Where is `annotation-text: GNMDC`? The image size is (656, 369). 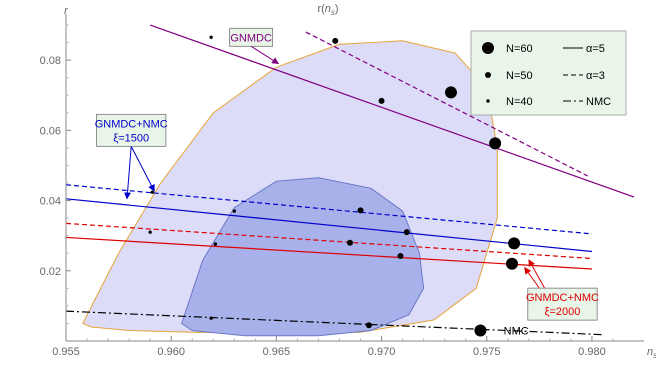 annotation-text: GNMDC is located at coordinates (251, 38).